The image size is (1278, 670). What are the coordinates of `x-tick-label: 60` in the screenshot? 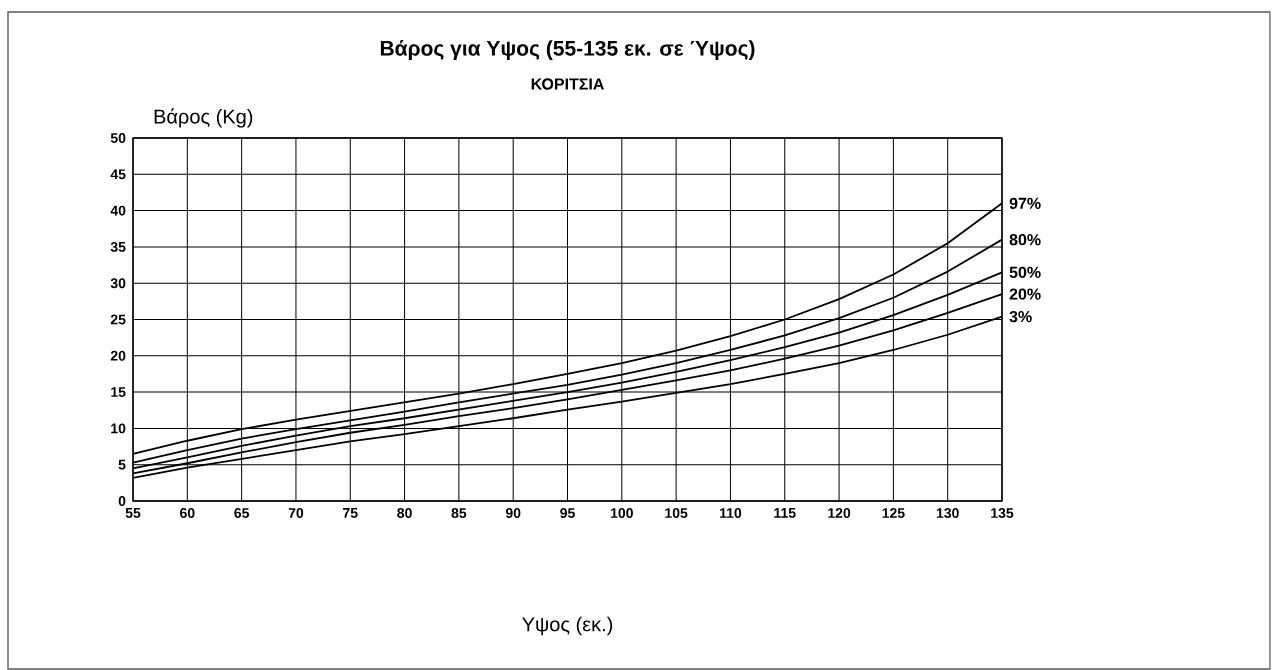 It's located at (187, 513).